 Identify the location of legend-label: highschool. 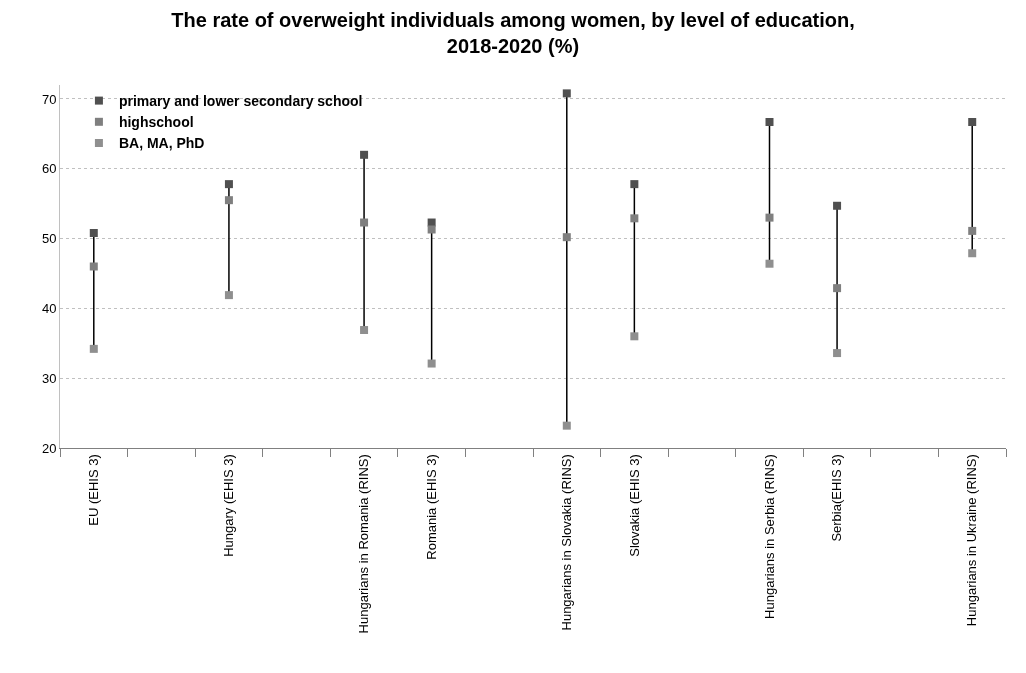
(156, 122).